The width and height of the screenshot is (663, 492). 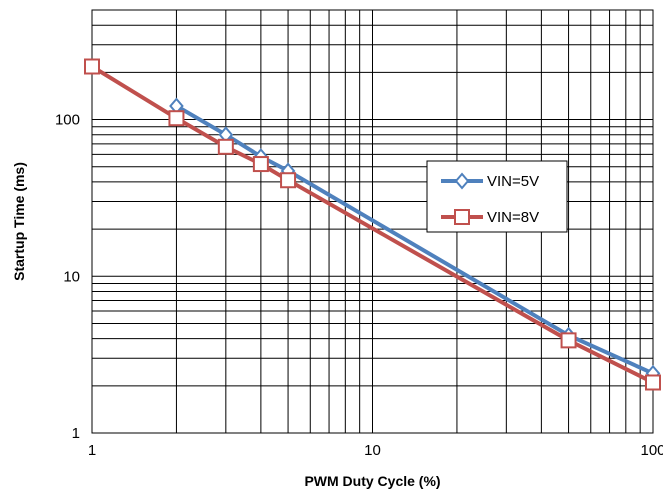 I want to click on legend-entry: VIN=8V, so click(x=490, y=217).